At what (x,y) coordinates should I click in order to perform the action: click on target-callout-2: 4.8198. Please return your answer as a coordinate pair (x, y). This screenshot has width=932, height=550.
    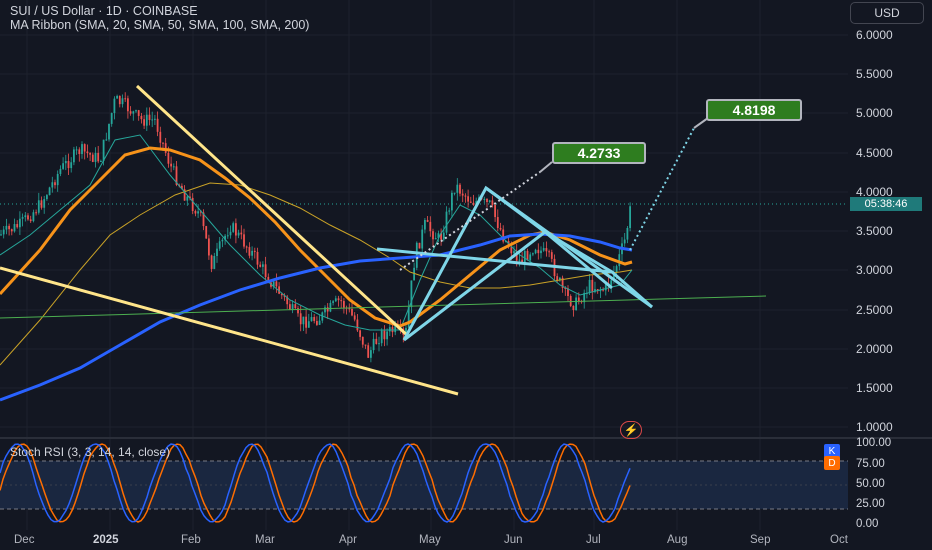
    Looking at the image, I should click on (754, 110).